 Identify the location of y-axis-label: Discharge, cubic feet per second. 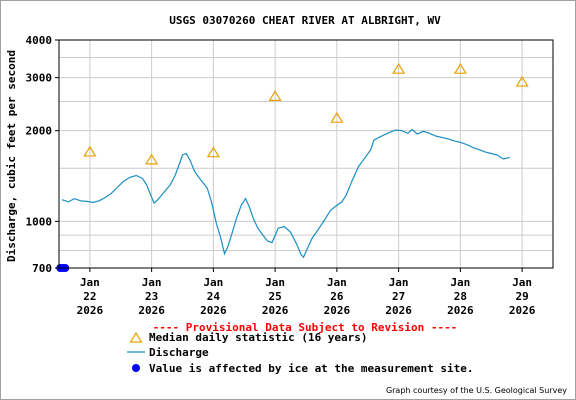
(11, 156).